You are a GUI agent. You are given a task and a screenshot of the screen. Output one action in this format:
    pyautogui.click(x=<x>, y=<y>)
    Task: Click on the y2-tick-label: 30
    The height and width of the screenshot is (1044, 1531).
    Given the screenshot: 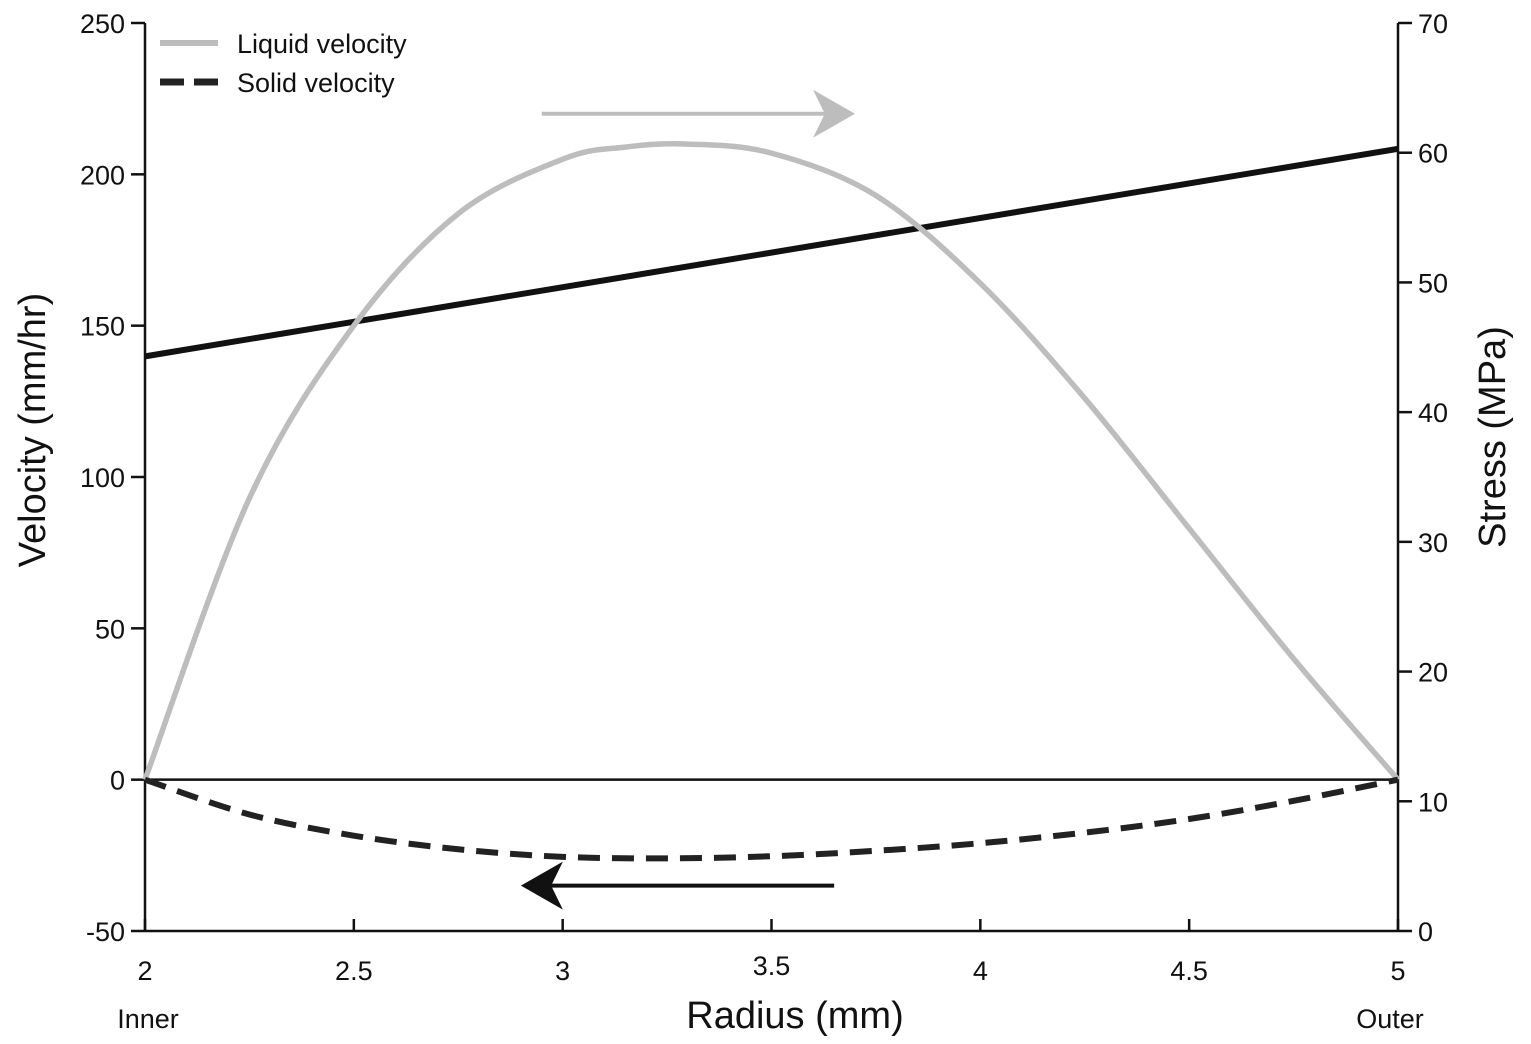 What is the action you would take?
    pyautogui.click(x=1433, y=543)
    